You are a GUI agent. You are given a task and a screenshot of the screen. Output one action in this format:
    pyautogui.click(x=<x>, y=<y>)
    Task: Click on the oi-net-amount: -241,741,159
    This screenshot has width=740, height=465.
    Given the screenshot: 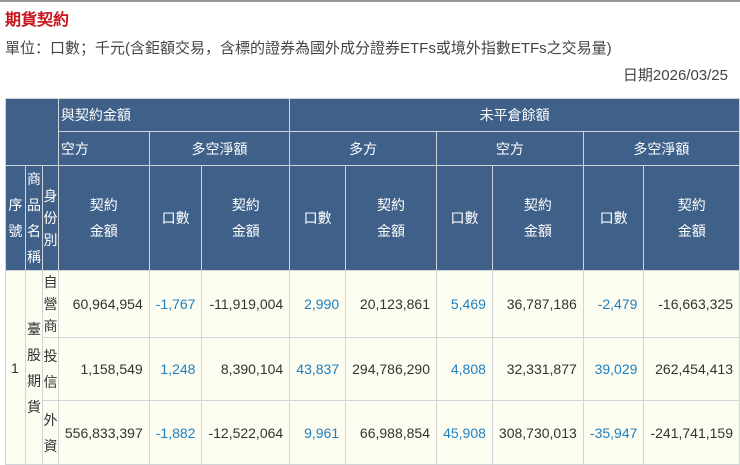 What is the action you would take?
    pyautogui.click(x=691, y=432)
    